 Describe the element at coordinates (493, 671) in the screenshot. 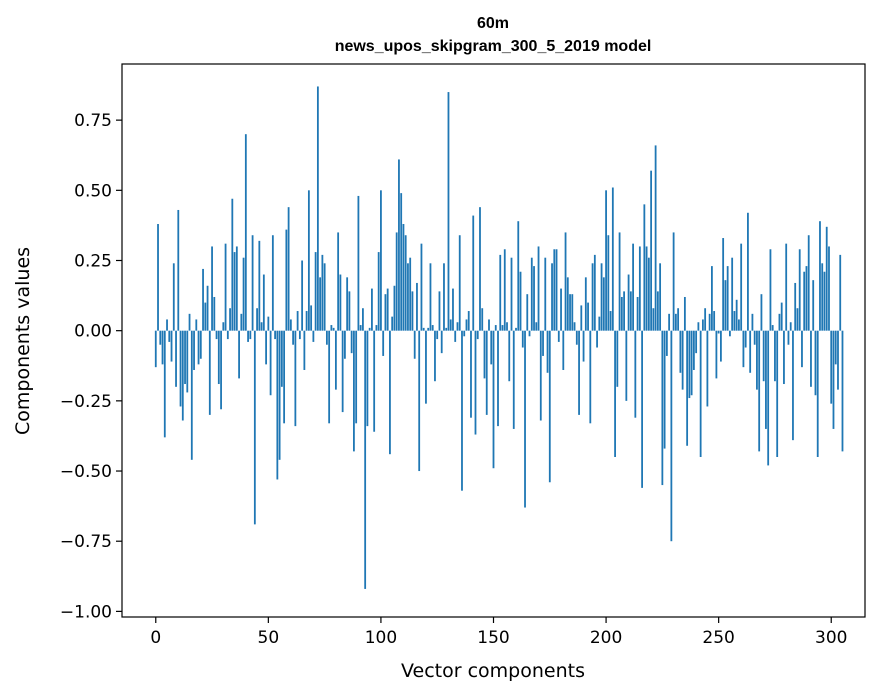

I see `x-axis-label: Vector components` at that location.